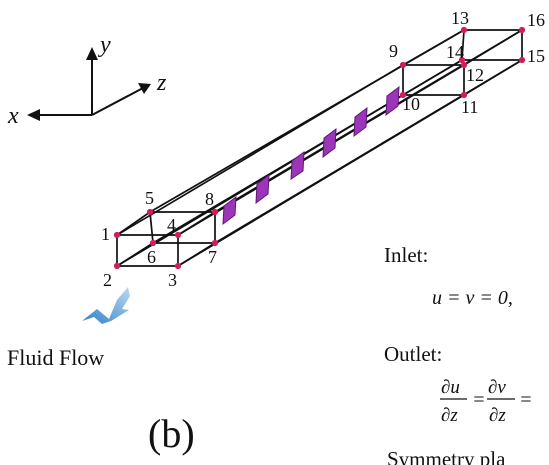 The image size is (549, 465). Describe the element at coordinates (460, 18) in the screenshot. I see `node-label-13: 13` at that location.